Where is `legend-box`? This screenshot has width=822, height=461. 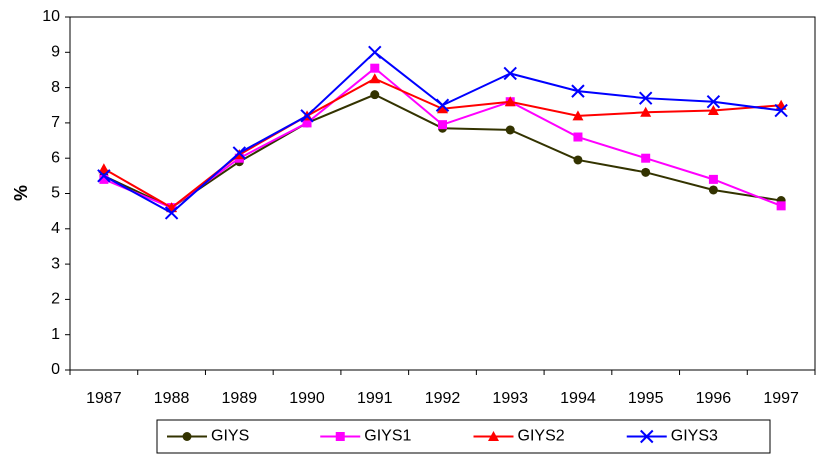 legend-box is located at coordinates (463, 436).